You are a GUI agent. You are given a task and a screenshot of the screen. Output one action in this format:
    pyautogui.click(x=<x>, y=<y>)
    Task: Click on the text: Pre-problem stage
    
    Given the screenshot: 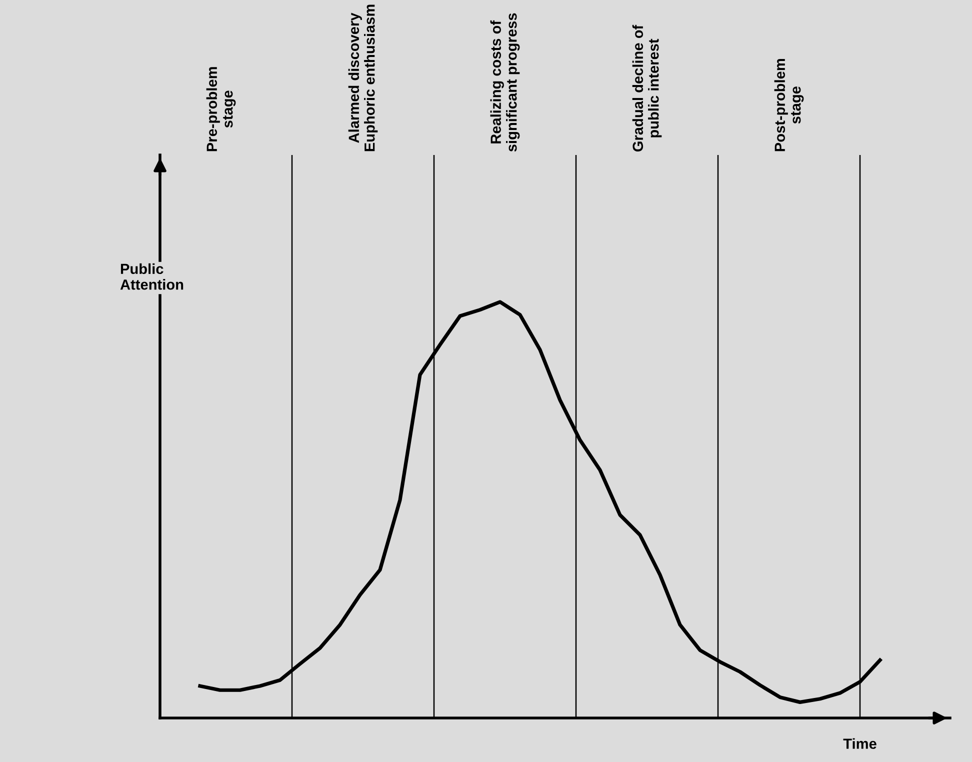 What is the action you would take?
    pyautogui.click(x=221, y=109)
    